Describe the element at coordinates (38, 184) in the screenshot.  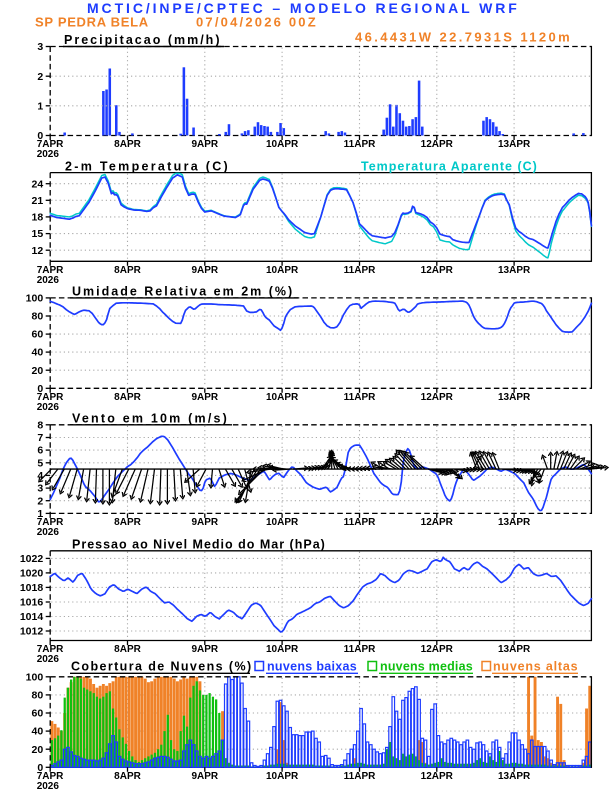
I see `svg-text: 24` at that location.